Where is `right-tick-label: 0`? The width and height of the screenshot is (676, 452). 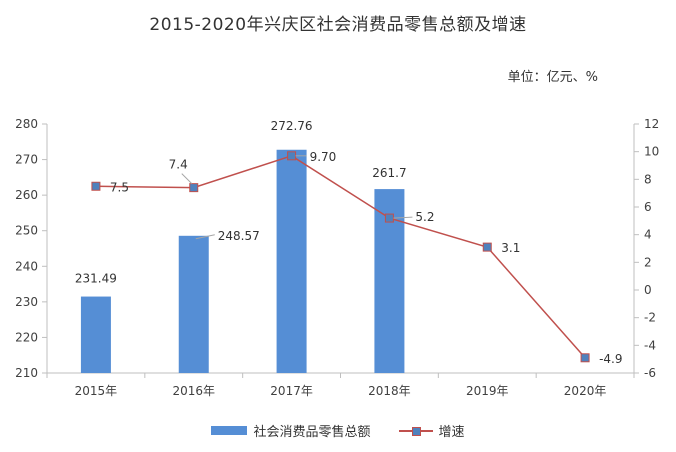 right-tick-label: 0 is located at coordinates (648, 290).